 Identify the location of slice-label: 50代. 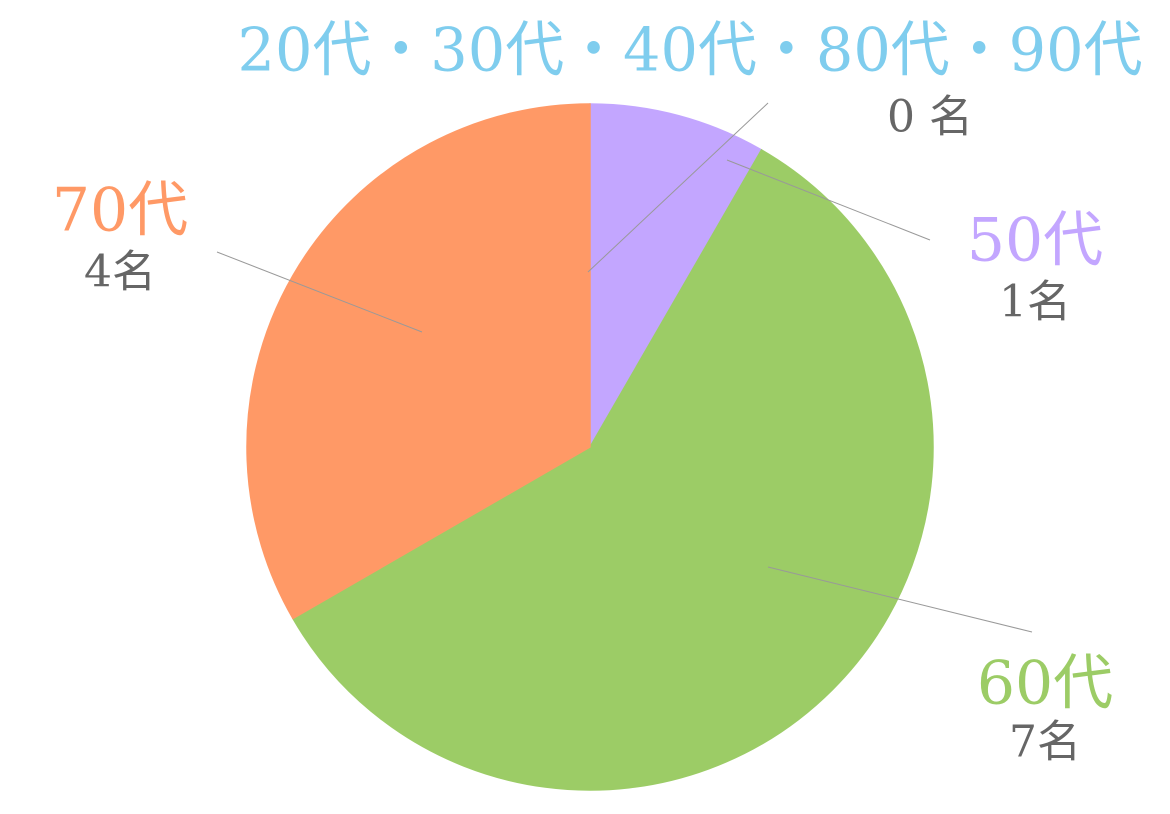
(1035, 241).